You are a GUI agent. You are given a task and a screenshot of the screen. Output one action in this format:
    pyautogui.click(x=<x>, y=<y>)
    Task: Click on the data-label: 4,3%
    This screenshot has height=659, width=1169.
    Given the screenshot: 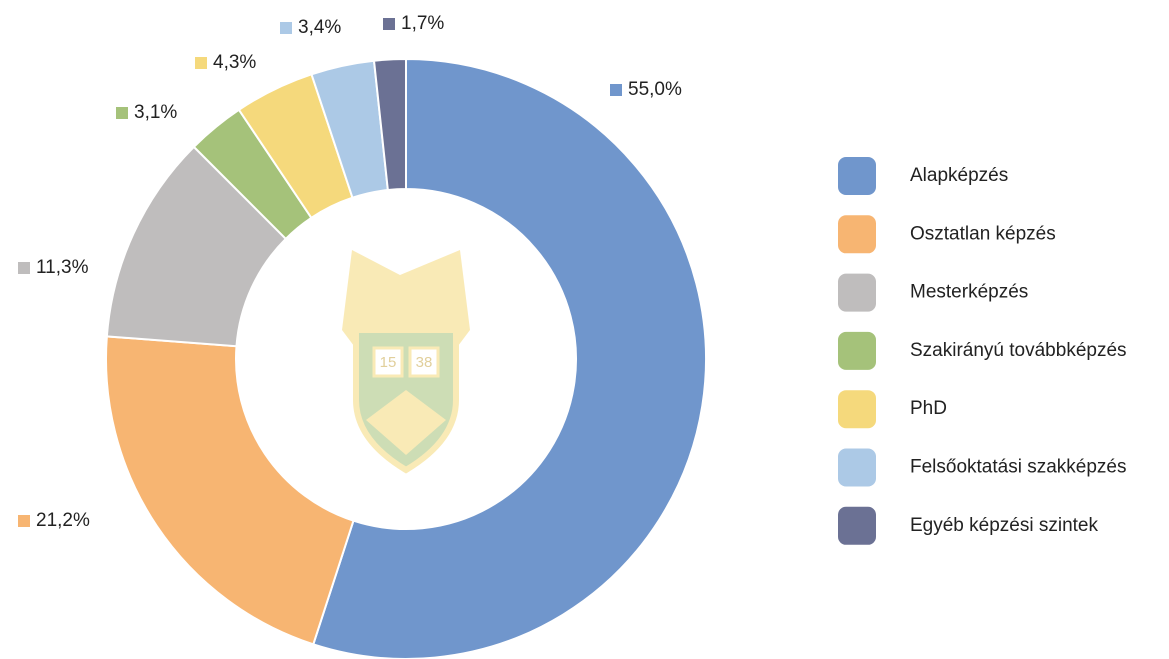 What is the action you would take?
    pyautogui.click(x=234, y=62)
    